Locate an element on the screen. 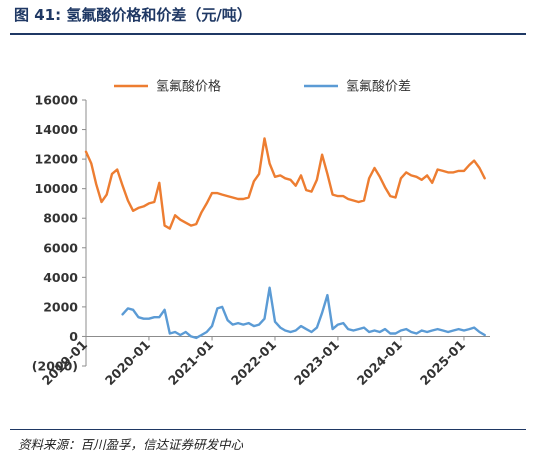 The height and width of the screenshot is (459, 534). y-tick-label: 6000 is located at coordinates (60, 247).